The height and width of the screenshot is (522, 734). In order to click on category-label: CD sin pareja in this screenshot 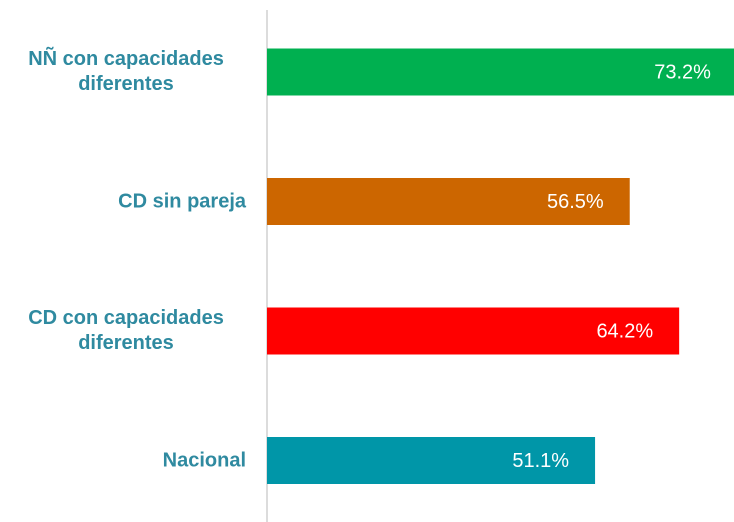, I will do `click(182, 201)`.